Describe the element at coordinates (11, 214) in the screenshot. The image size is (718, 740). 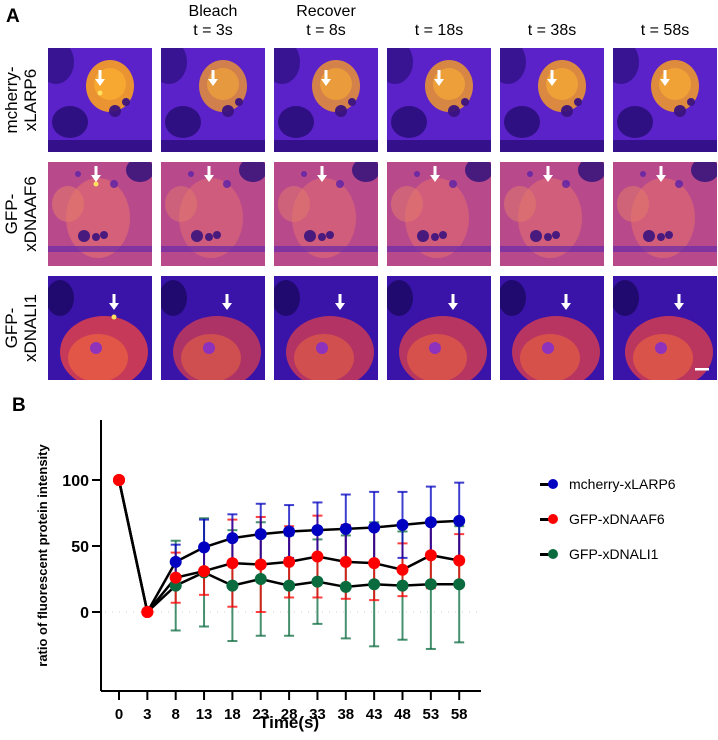
I see `row-label-label-line1: GFP-` at that location.